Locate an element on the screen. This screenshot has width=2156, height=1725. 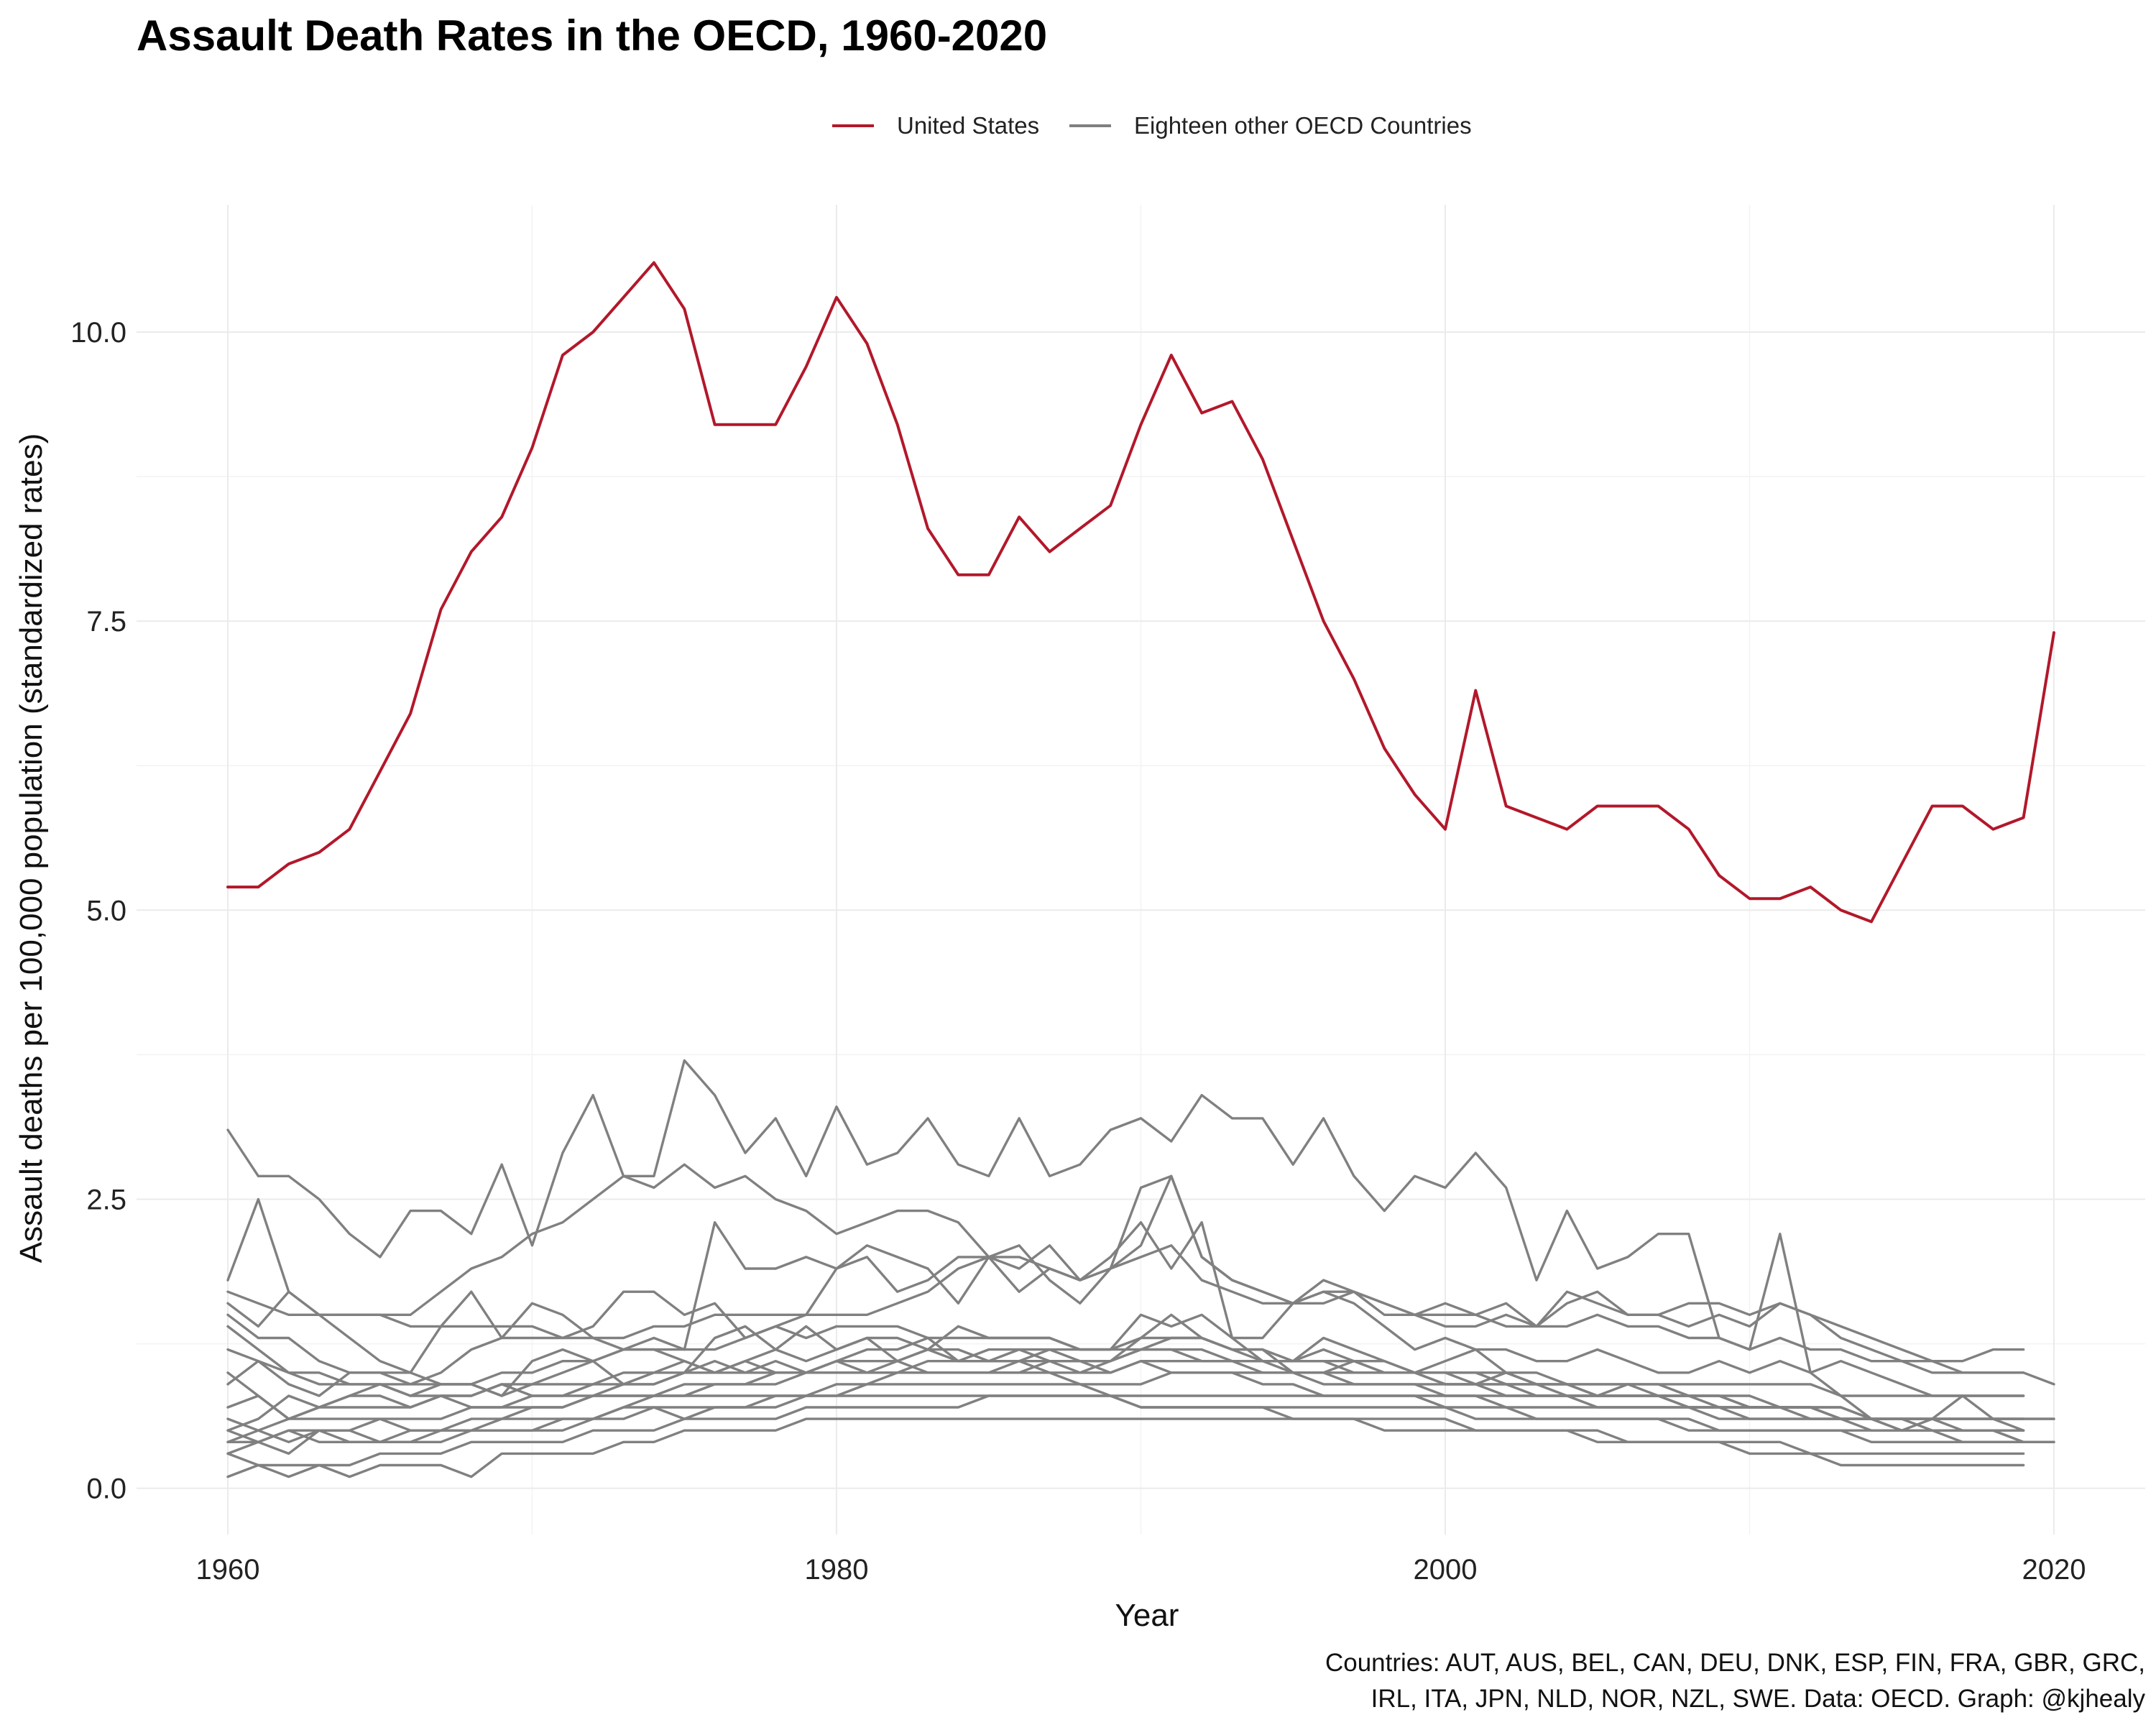
x-tick-label: 1980 is located at coordinates (837, 1570).